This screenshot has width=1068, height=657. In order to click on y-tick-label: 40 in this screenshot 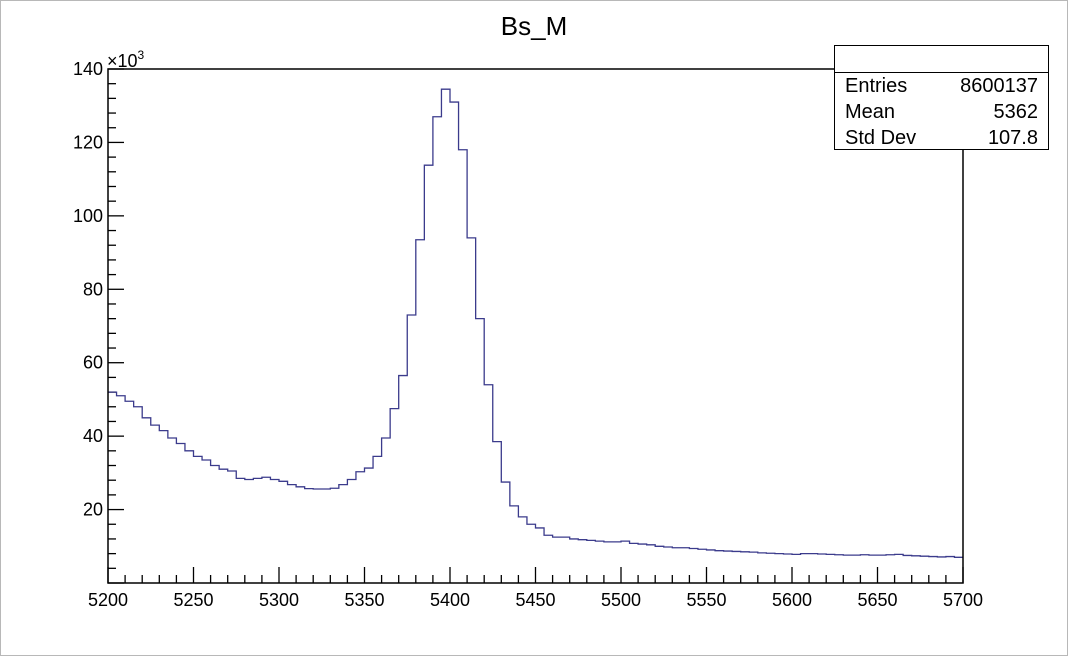, I will do `click(93, 436)`.